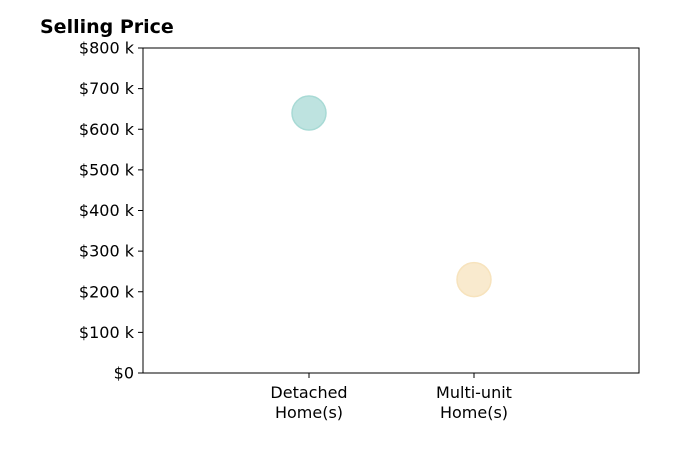 The width and height of the screenshot is (679, 462). What do you see at coordinates (107, 210) in the screenshot?
I see `y-tick-label: $400 k` at bounding box center [107, 210].